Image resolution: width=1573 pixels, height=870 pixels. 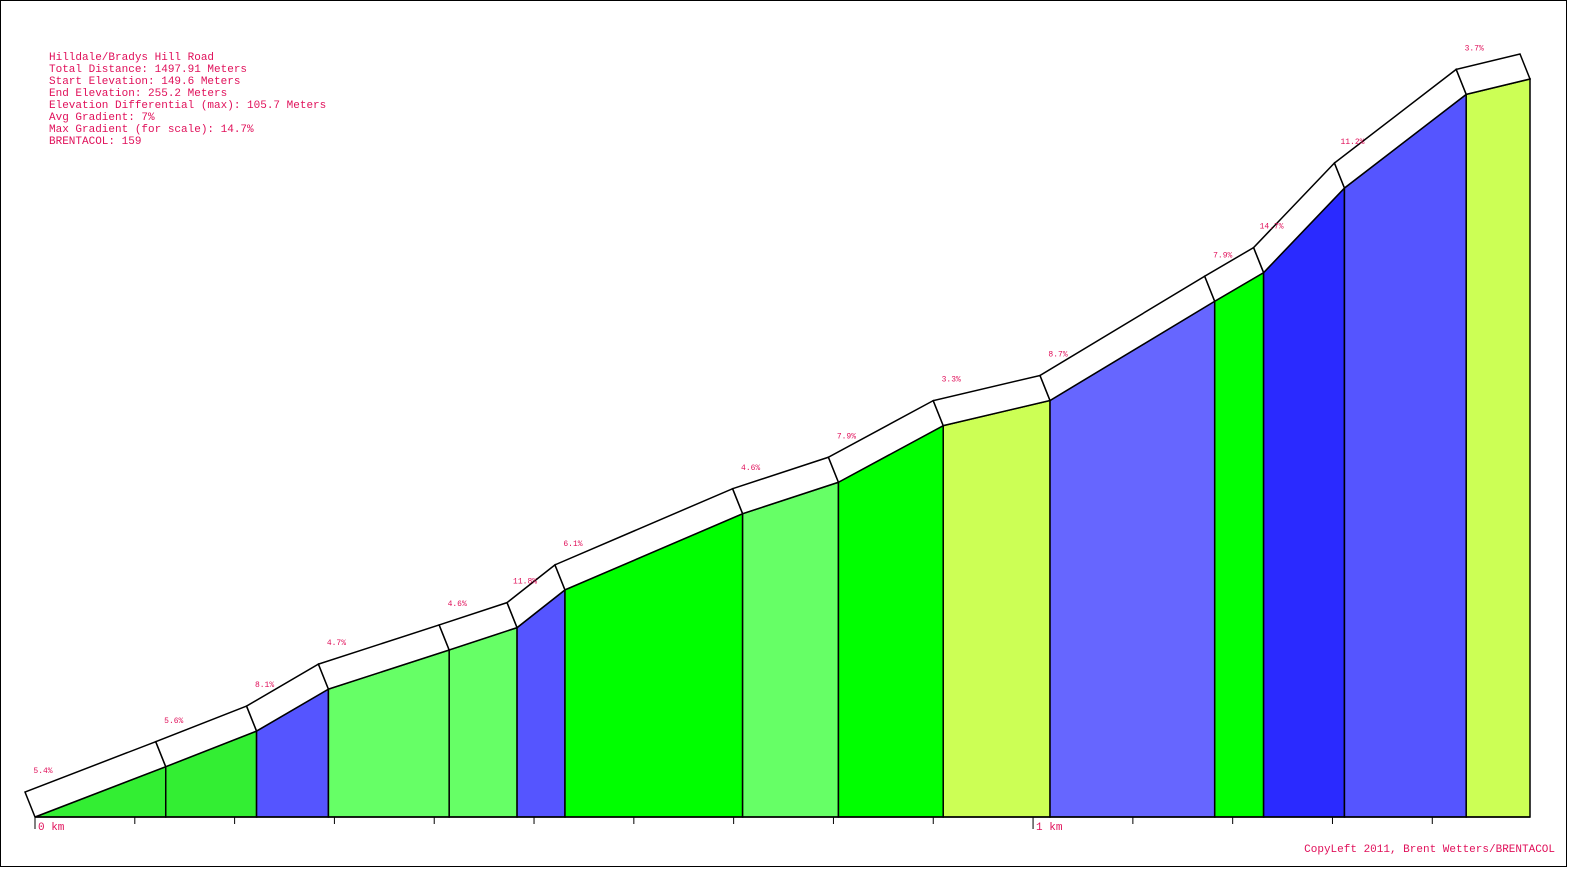 What do you see at coordinates (951, 380) in the screenshot?
I see `gradient-label: 3.3%` at bounding box center [951, 380].